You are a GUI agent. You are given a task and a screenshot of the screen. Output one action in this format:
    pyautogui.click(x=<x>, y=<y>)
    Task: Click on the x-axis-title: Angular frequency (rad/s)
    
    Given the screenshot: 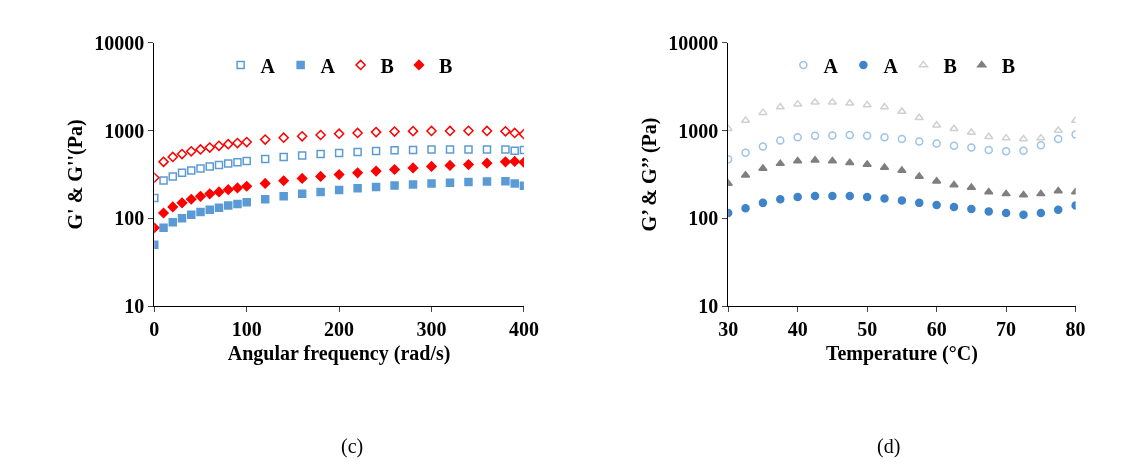 What is the action you would take?
    pyautogui.click(x=339, y=353)
    